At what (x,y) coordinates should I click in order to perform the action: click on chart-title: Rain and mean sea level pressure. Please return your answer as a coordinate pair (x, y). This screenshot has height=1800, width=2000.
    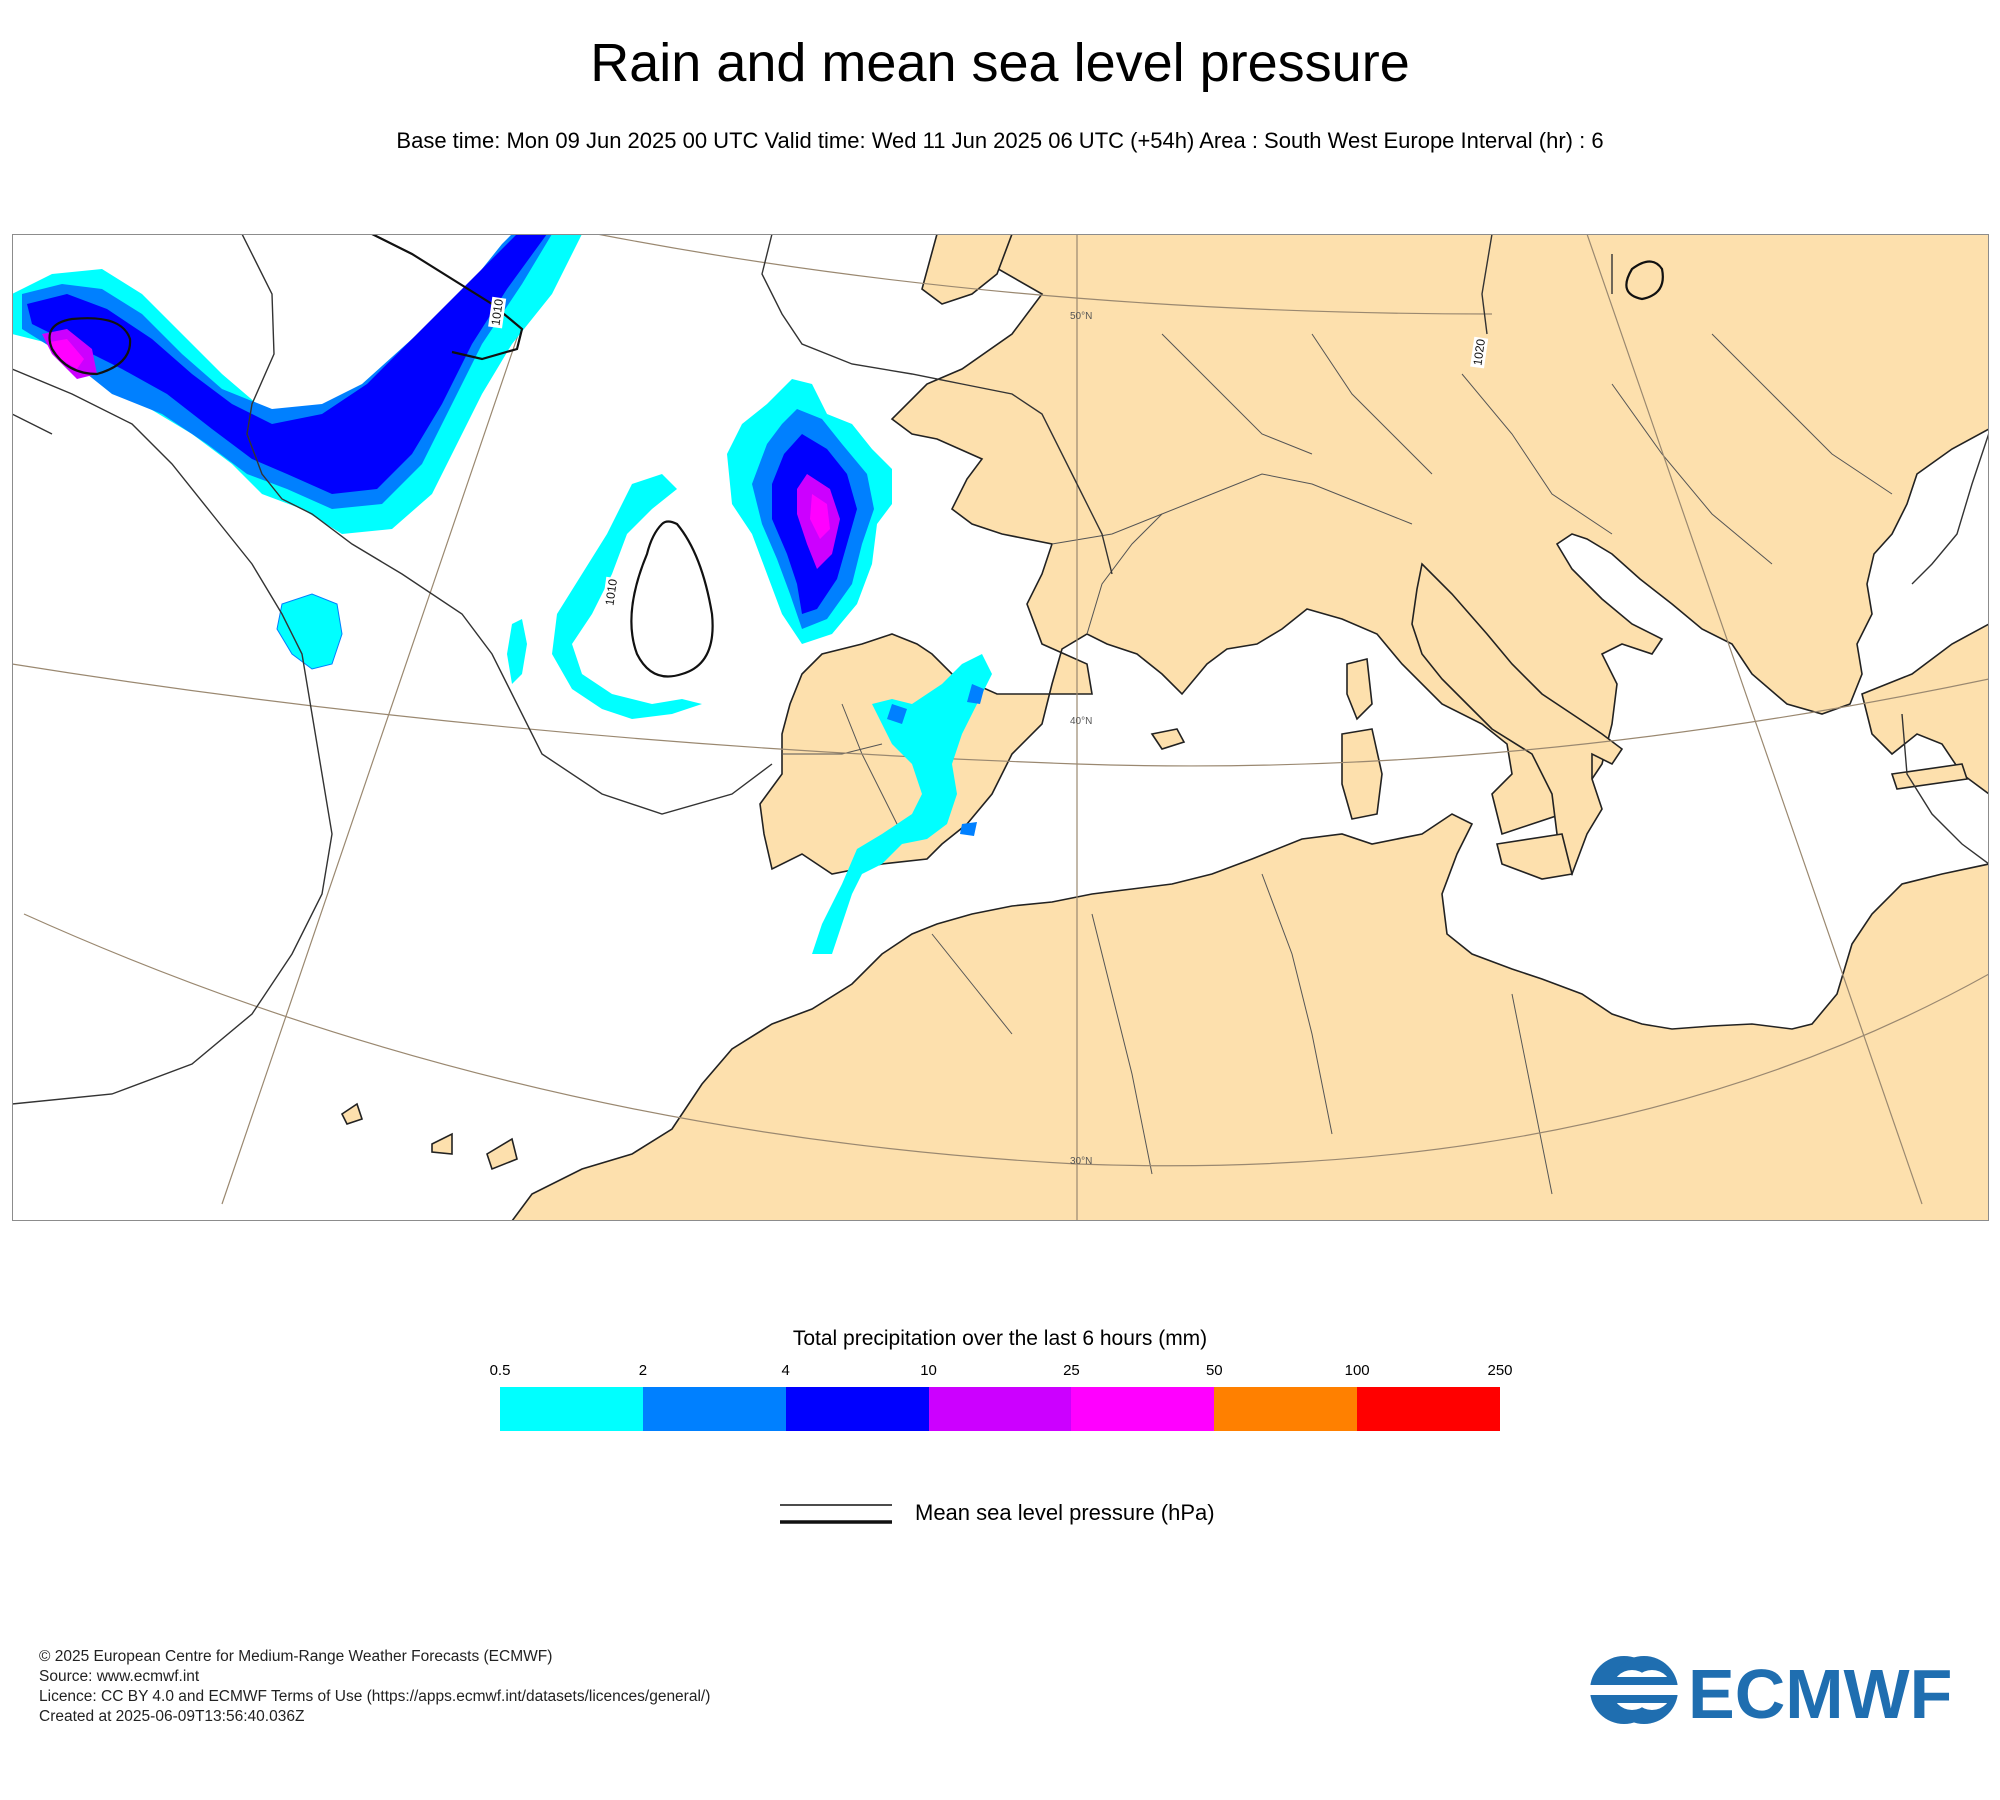
    Looking at the image, I should click on (1000, 63).